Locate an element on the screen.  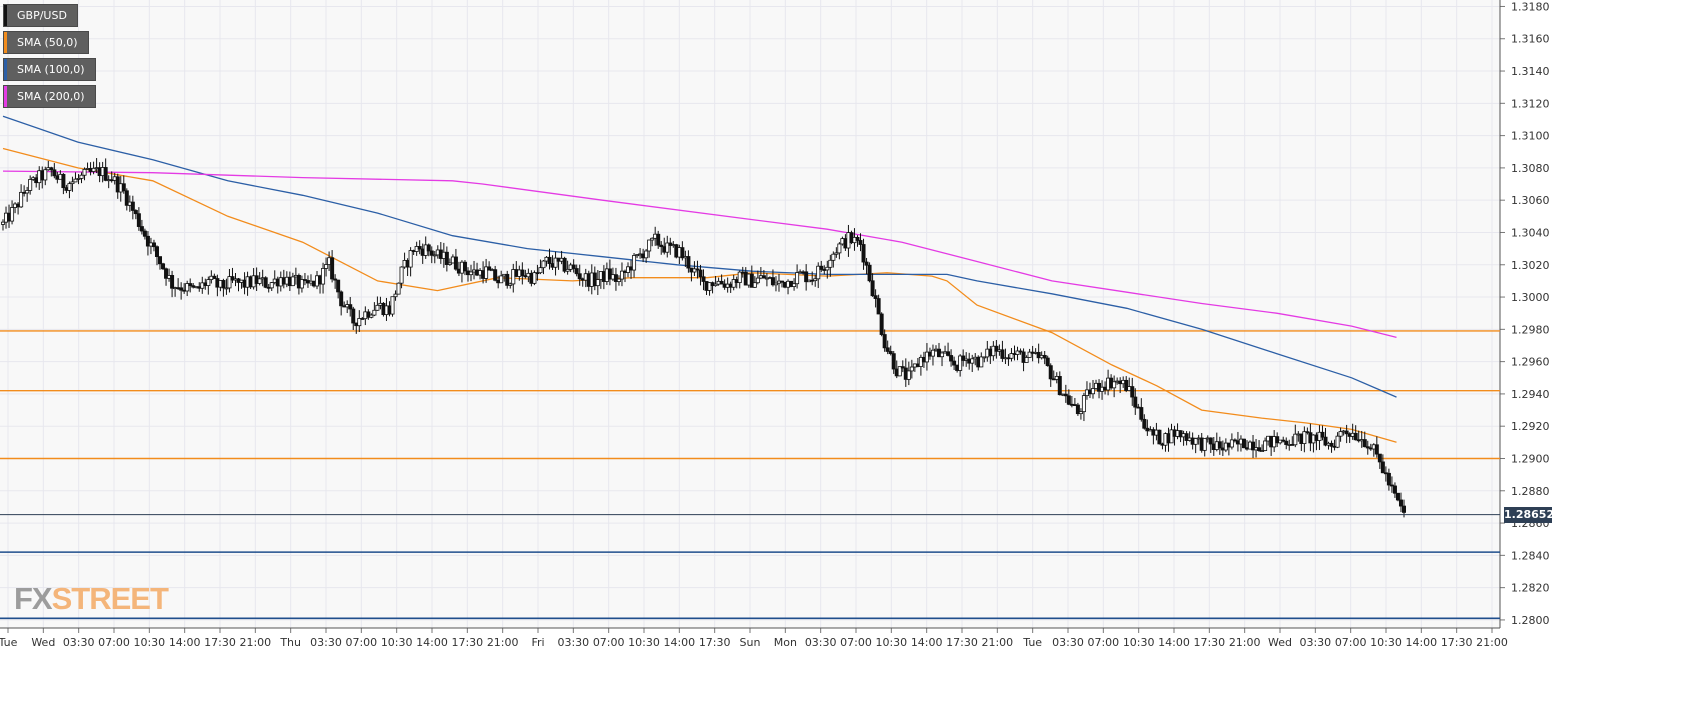
y-tick-label: 1.2940 is located at coordinates (1530, 394).